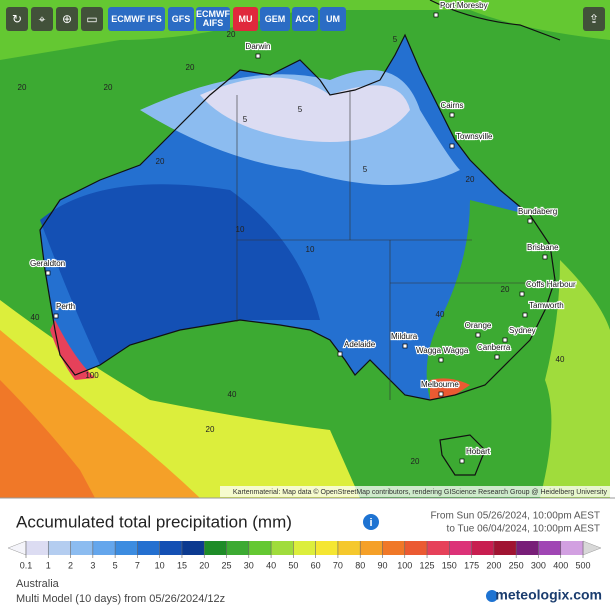  What do you see at coordinates (249, 565) in the screenshot?
I see `legend-label: 30` at bounding box center [249, 565].